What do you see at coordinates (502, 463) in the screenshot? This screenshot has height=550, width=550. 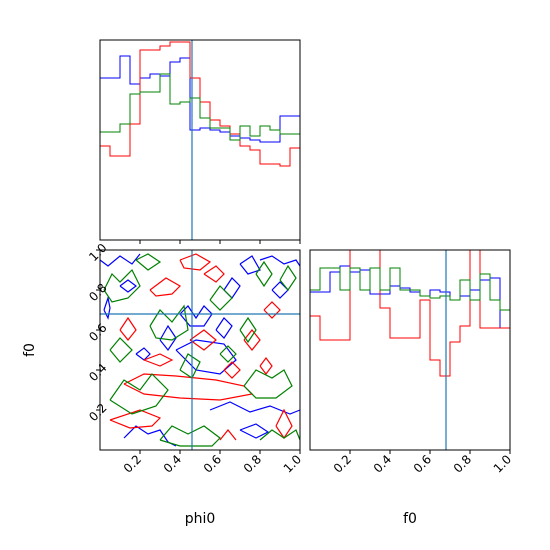 I see `f0-hist-x-tick-label-5: 1.0` at bounding box center [502, 463].